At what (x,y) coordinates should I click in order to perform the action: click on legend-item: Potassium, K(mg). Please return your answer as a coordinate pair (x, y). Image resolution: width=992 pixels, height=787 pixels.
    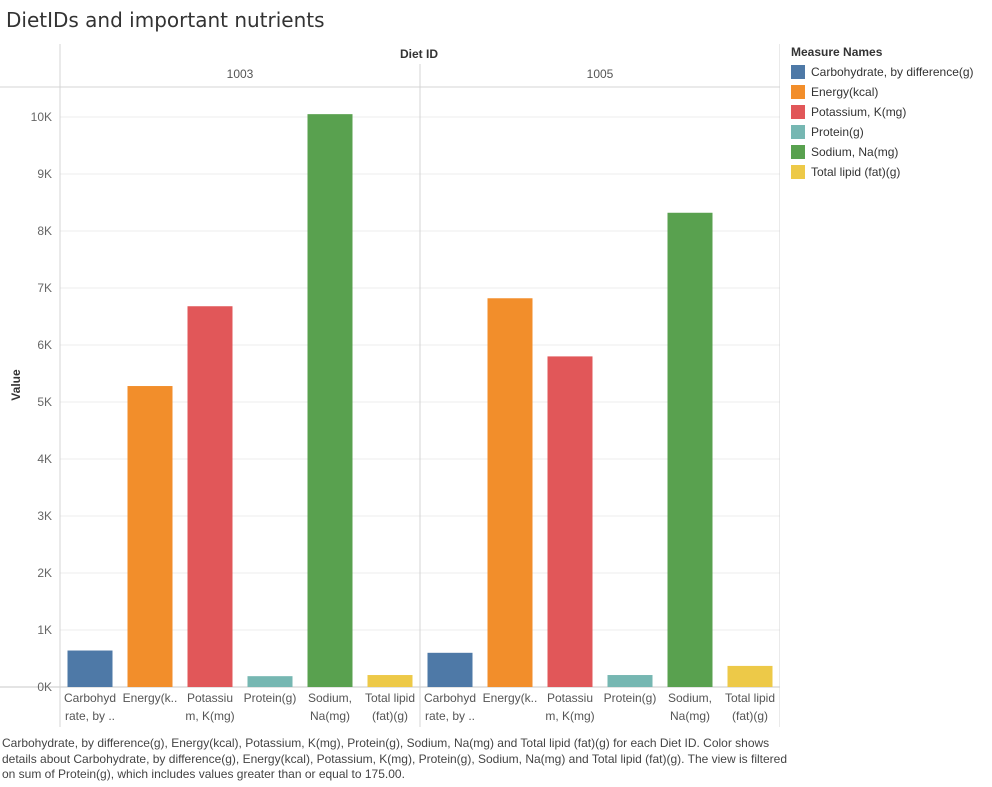
    Looking at the image, I should click on (882, 112).